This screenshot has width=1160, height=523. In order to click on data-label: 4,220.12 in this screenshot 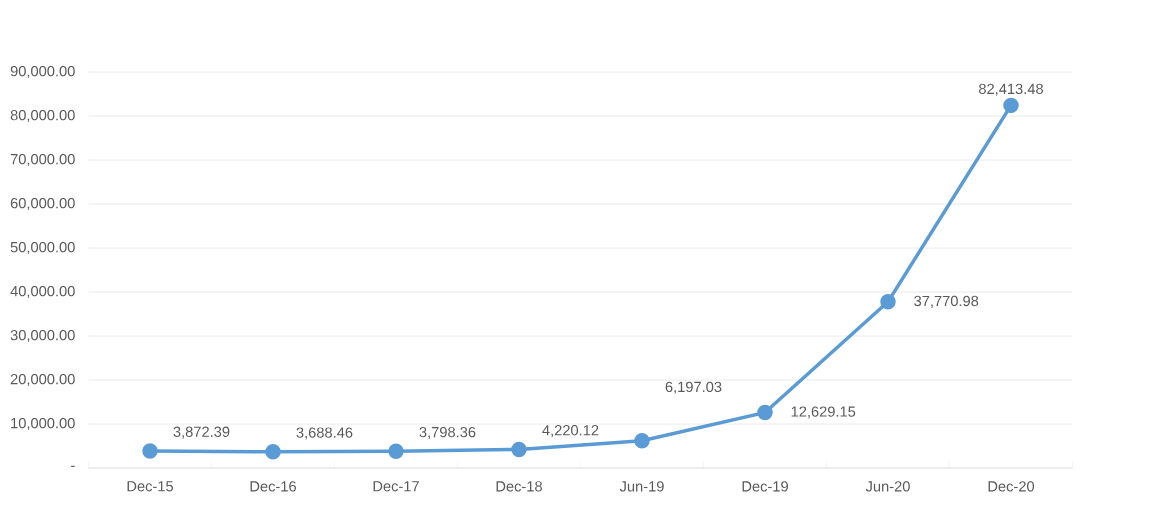, I will do `click(570, 431)`.